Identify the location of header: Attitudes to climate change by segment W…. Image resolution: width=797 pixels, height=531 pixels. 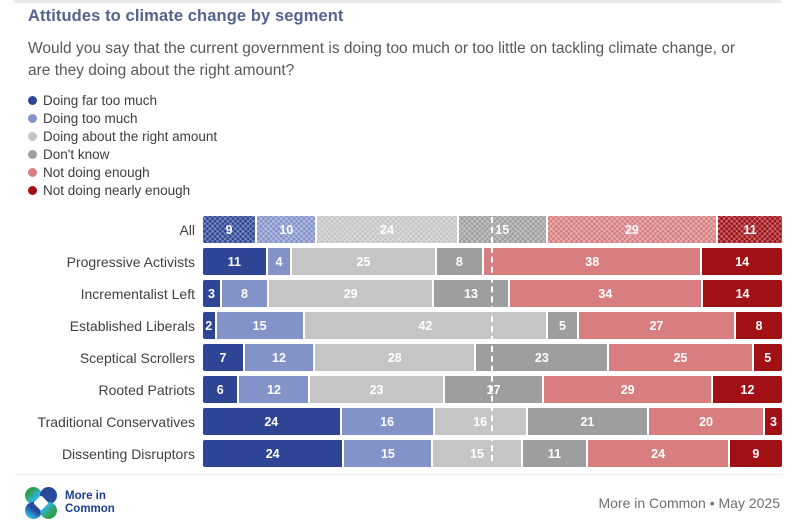
(405, 41).